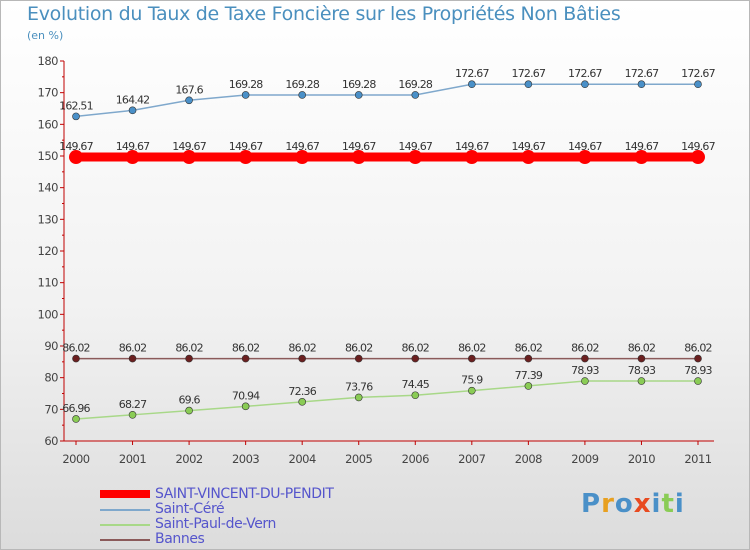 This screenshot has width=750, height=550. I want to click on y-tick-label: 120, so click(48, 251).